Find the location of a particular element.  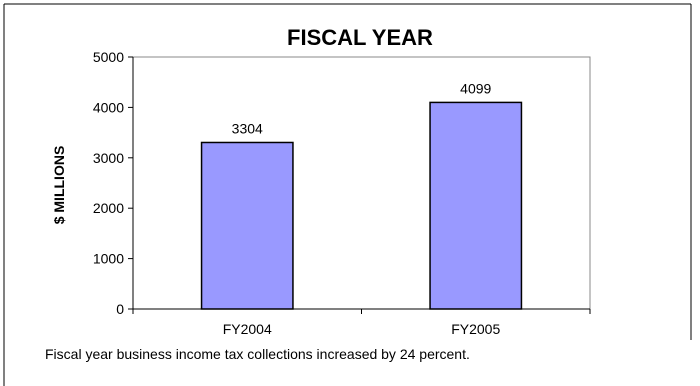

x-category-label: FY2005 is located at coordinates (475, 329).